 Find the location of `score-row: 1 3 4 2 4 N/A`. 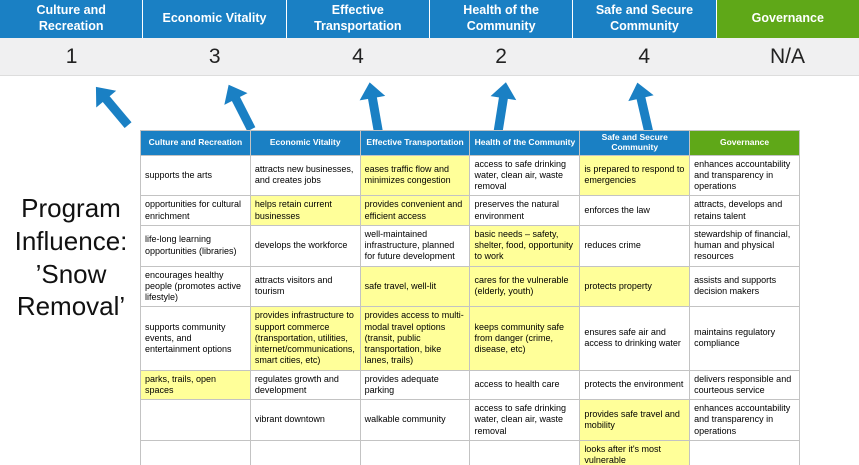

score-row: 1 3 4 2 4 N/A is located at coordinates (429, 57).